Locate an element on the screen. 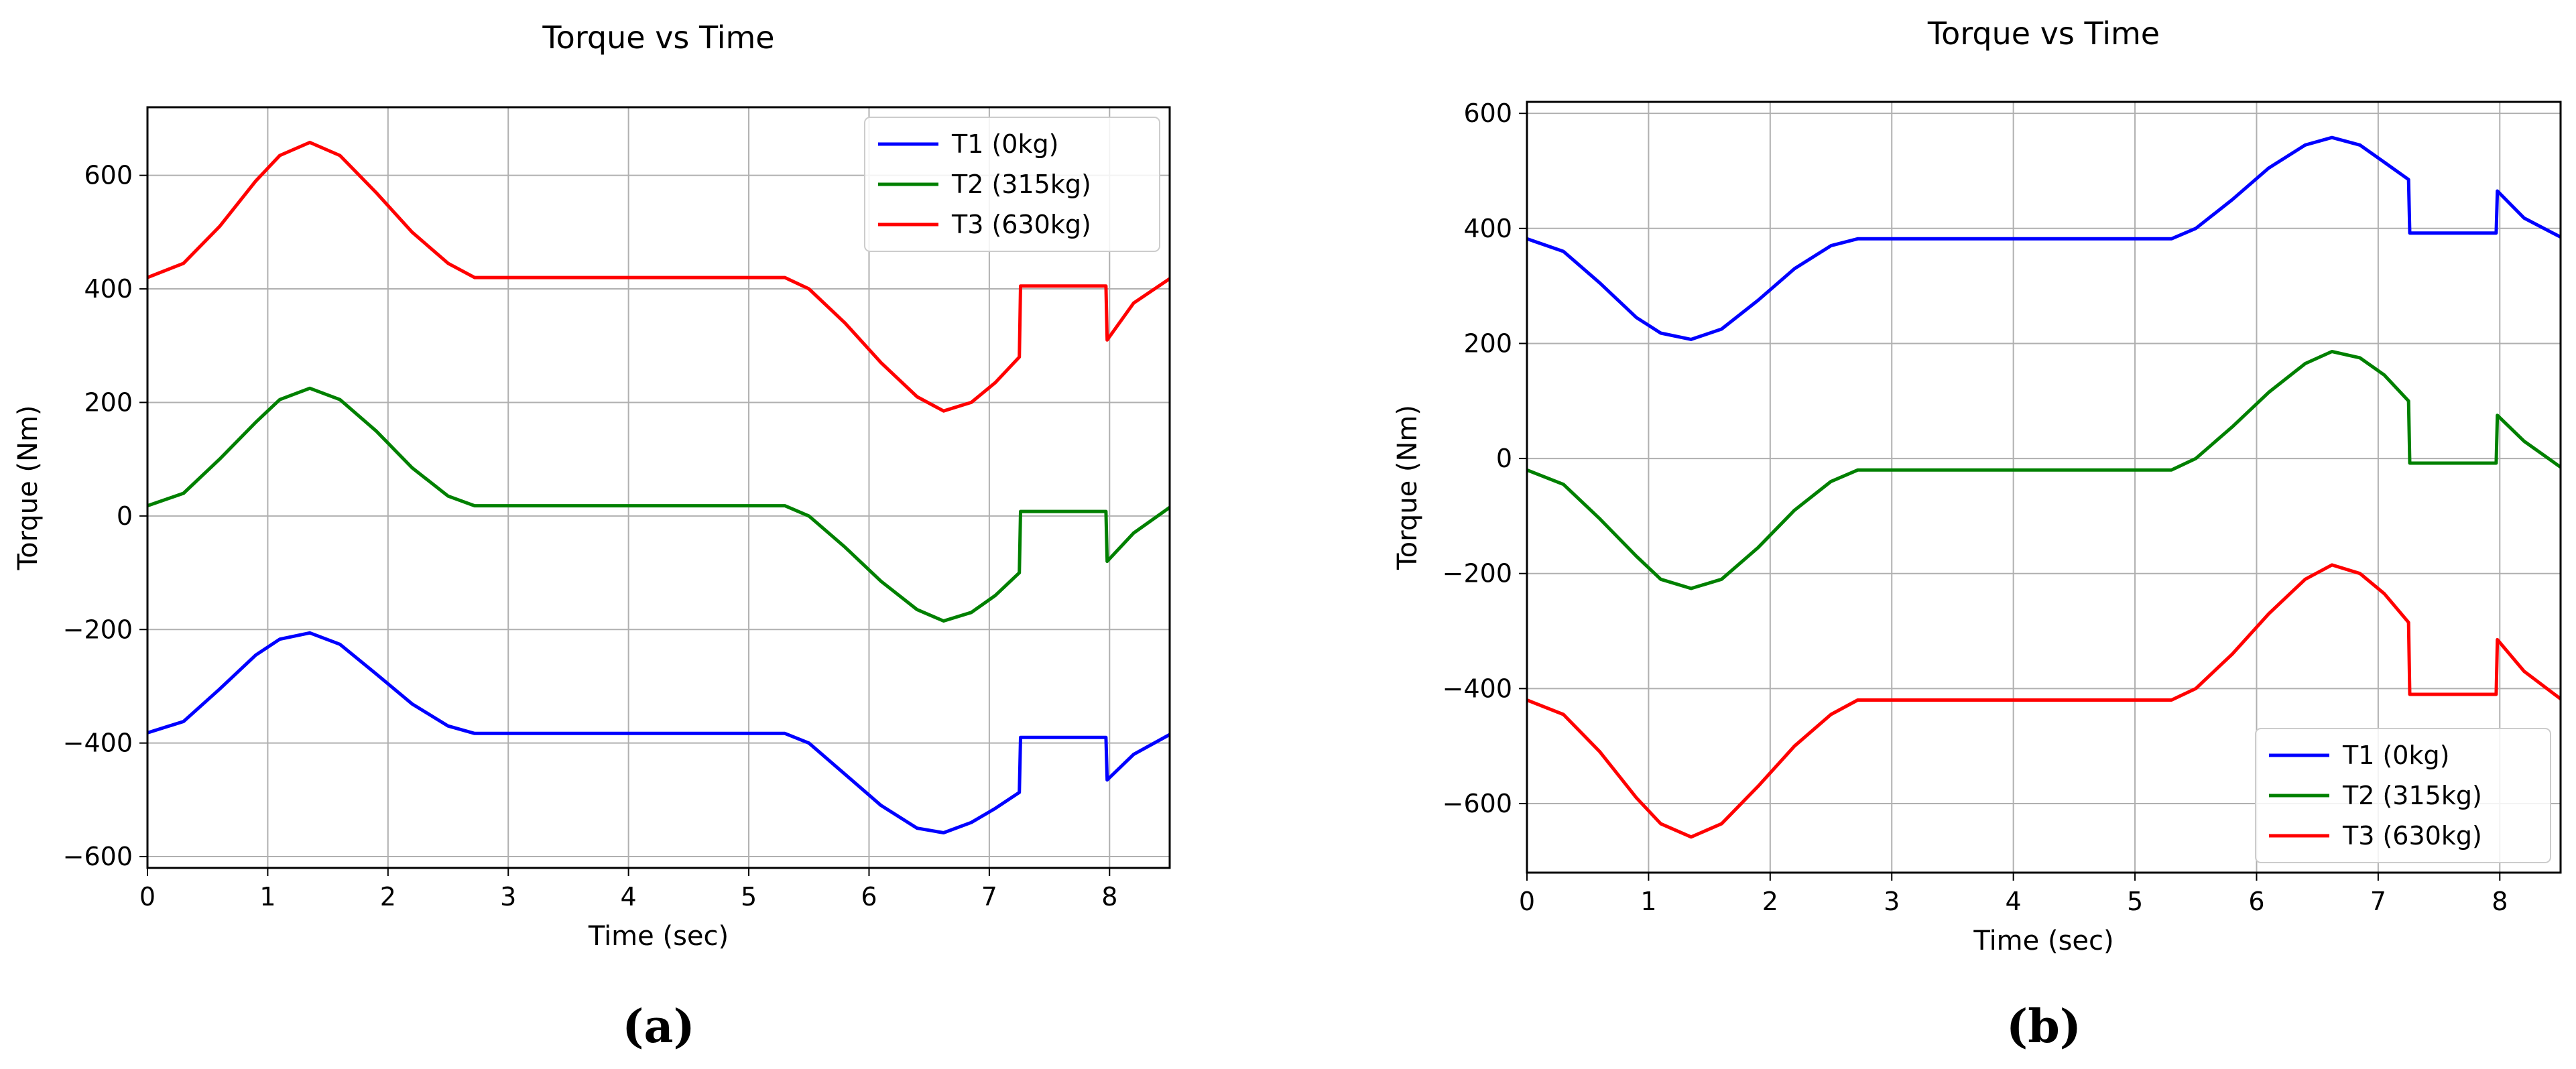 This screenshot has width=2576, height=1069. caption-b: (b) is located at coordinates (2043, 1027).